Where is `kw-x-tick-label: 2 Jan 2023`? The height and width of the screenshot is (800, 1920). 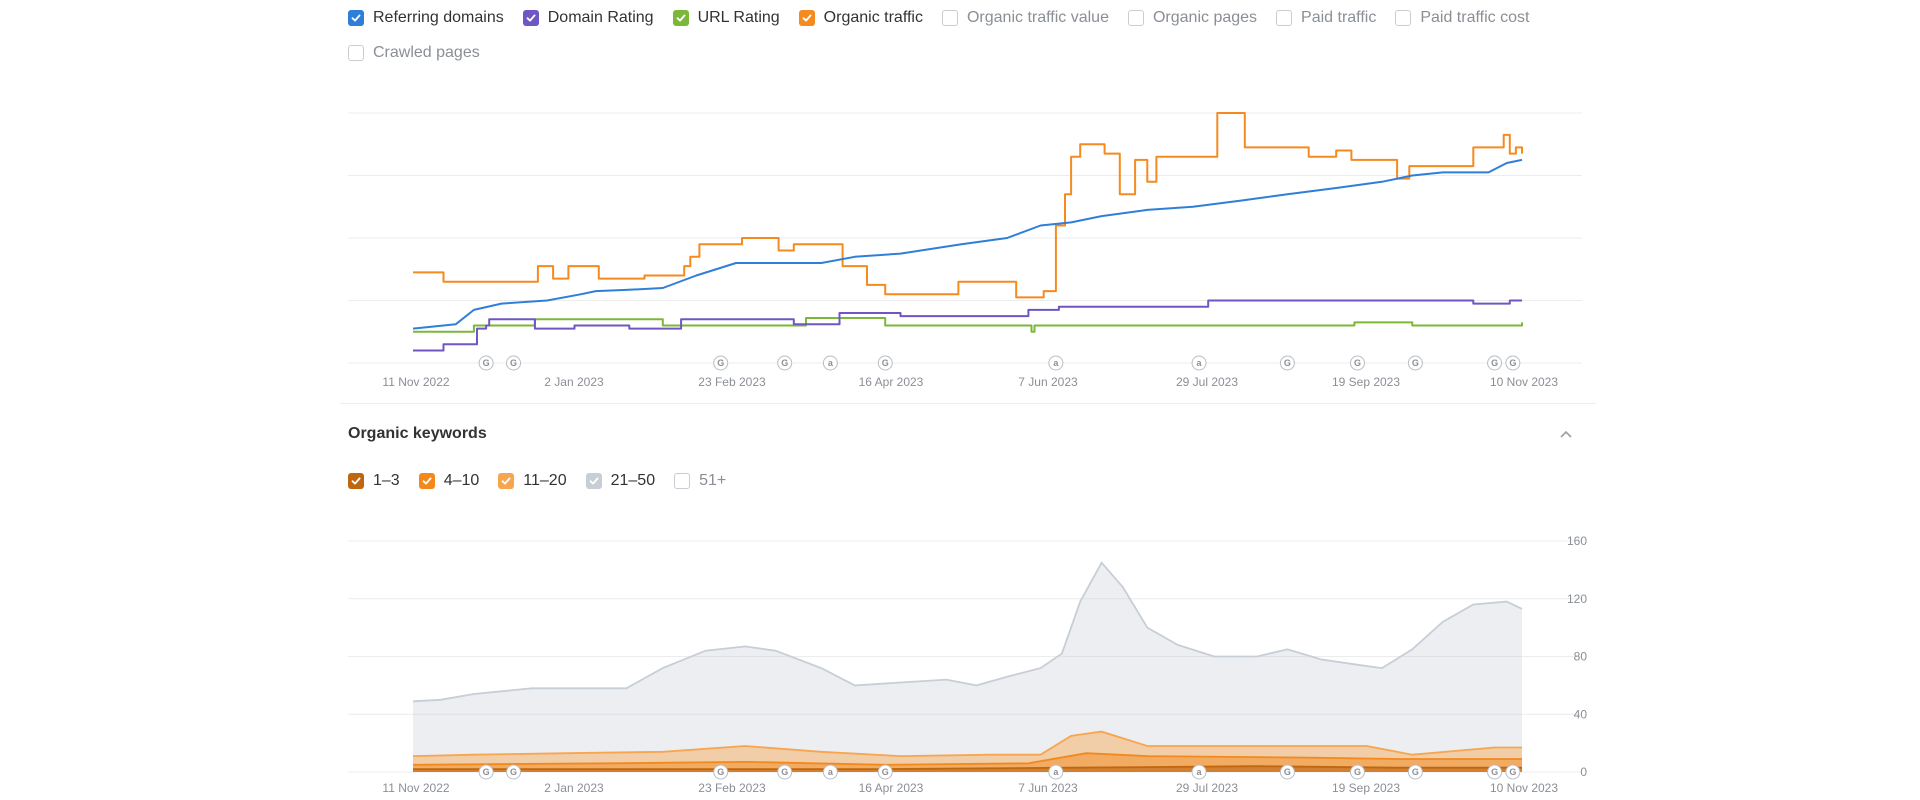 kw-x-tick-label: 2 Jan 2023 is located at coordinates (574, 788).